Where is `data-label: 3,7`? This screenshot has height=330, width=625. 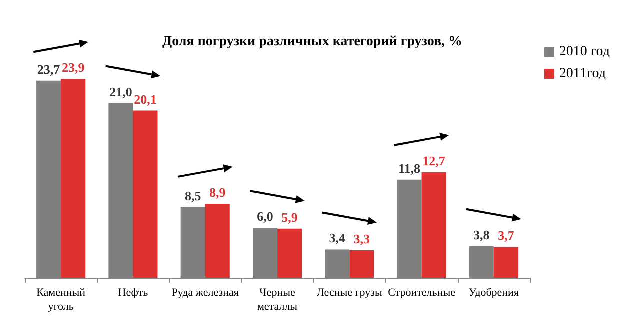 data-label: 3,7 is located at coordinates (506, 236).